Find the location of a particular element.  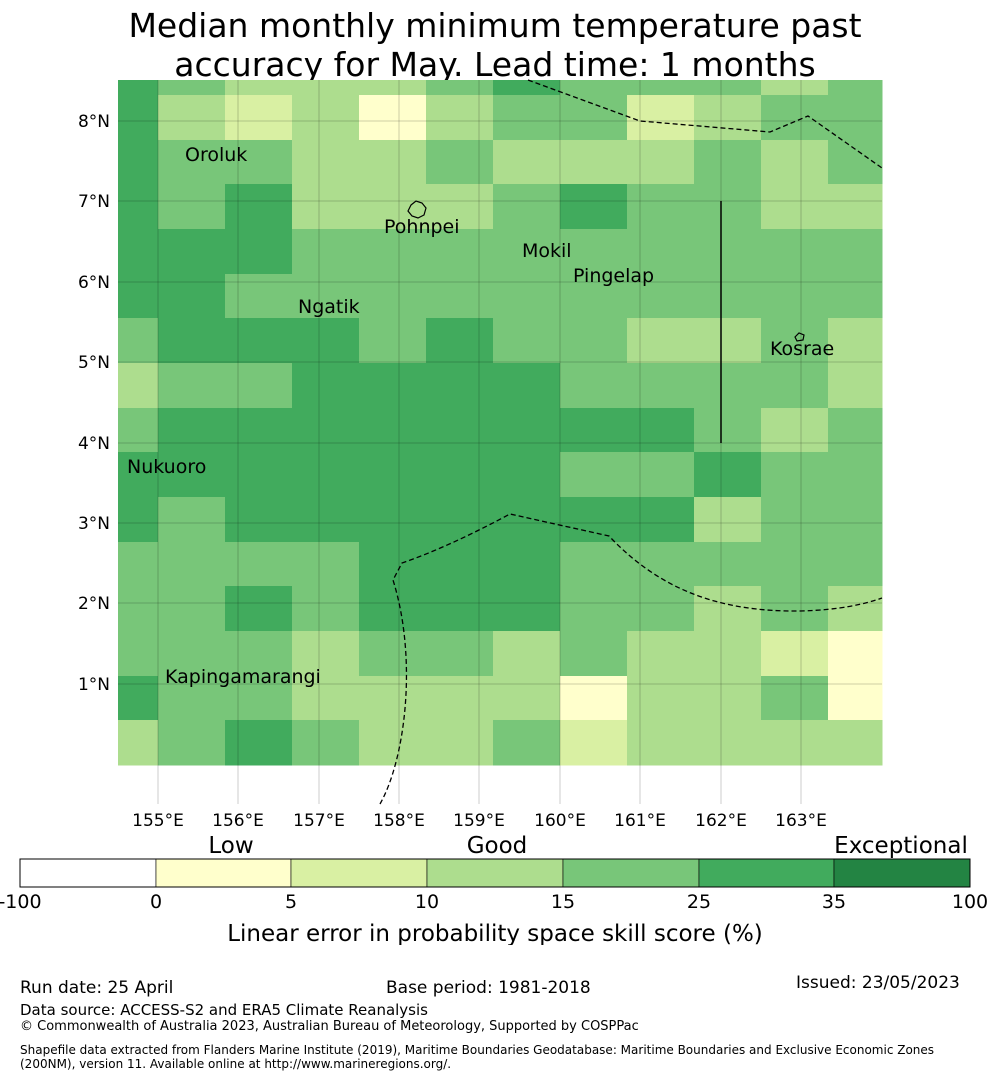

colorbar-category-labels: Low Good Exceptional is located at coordinates (587, 846).